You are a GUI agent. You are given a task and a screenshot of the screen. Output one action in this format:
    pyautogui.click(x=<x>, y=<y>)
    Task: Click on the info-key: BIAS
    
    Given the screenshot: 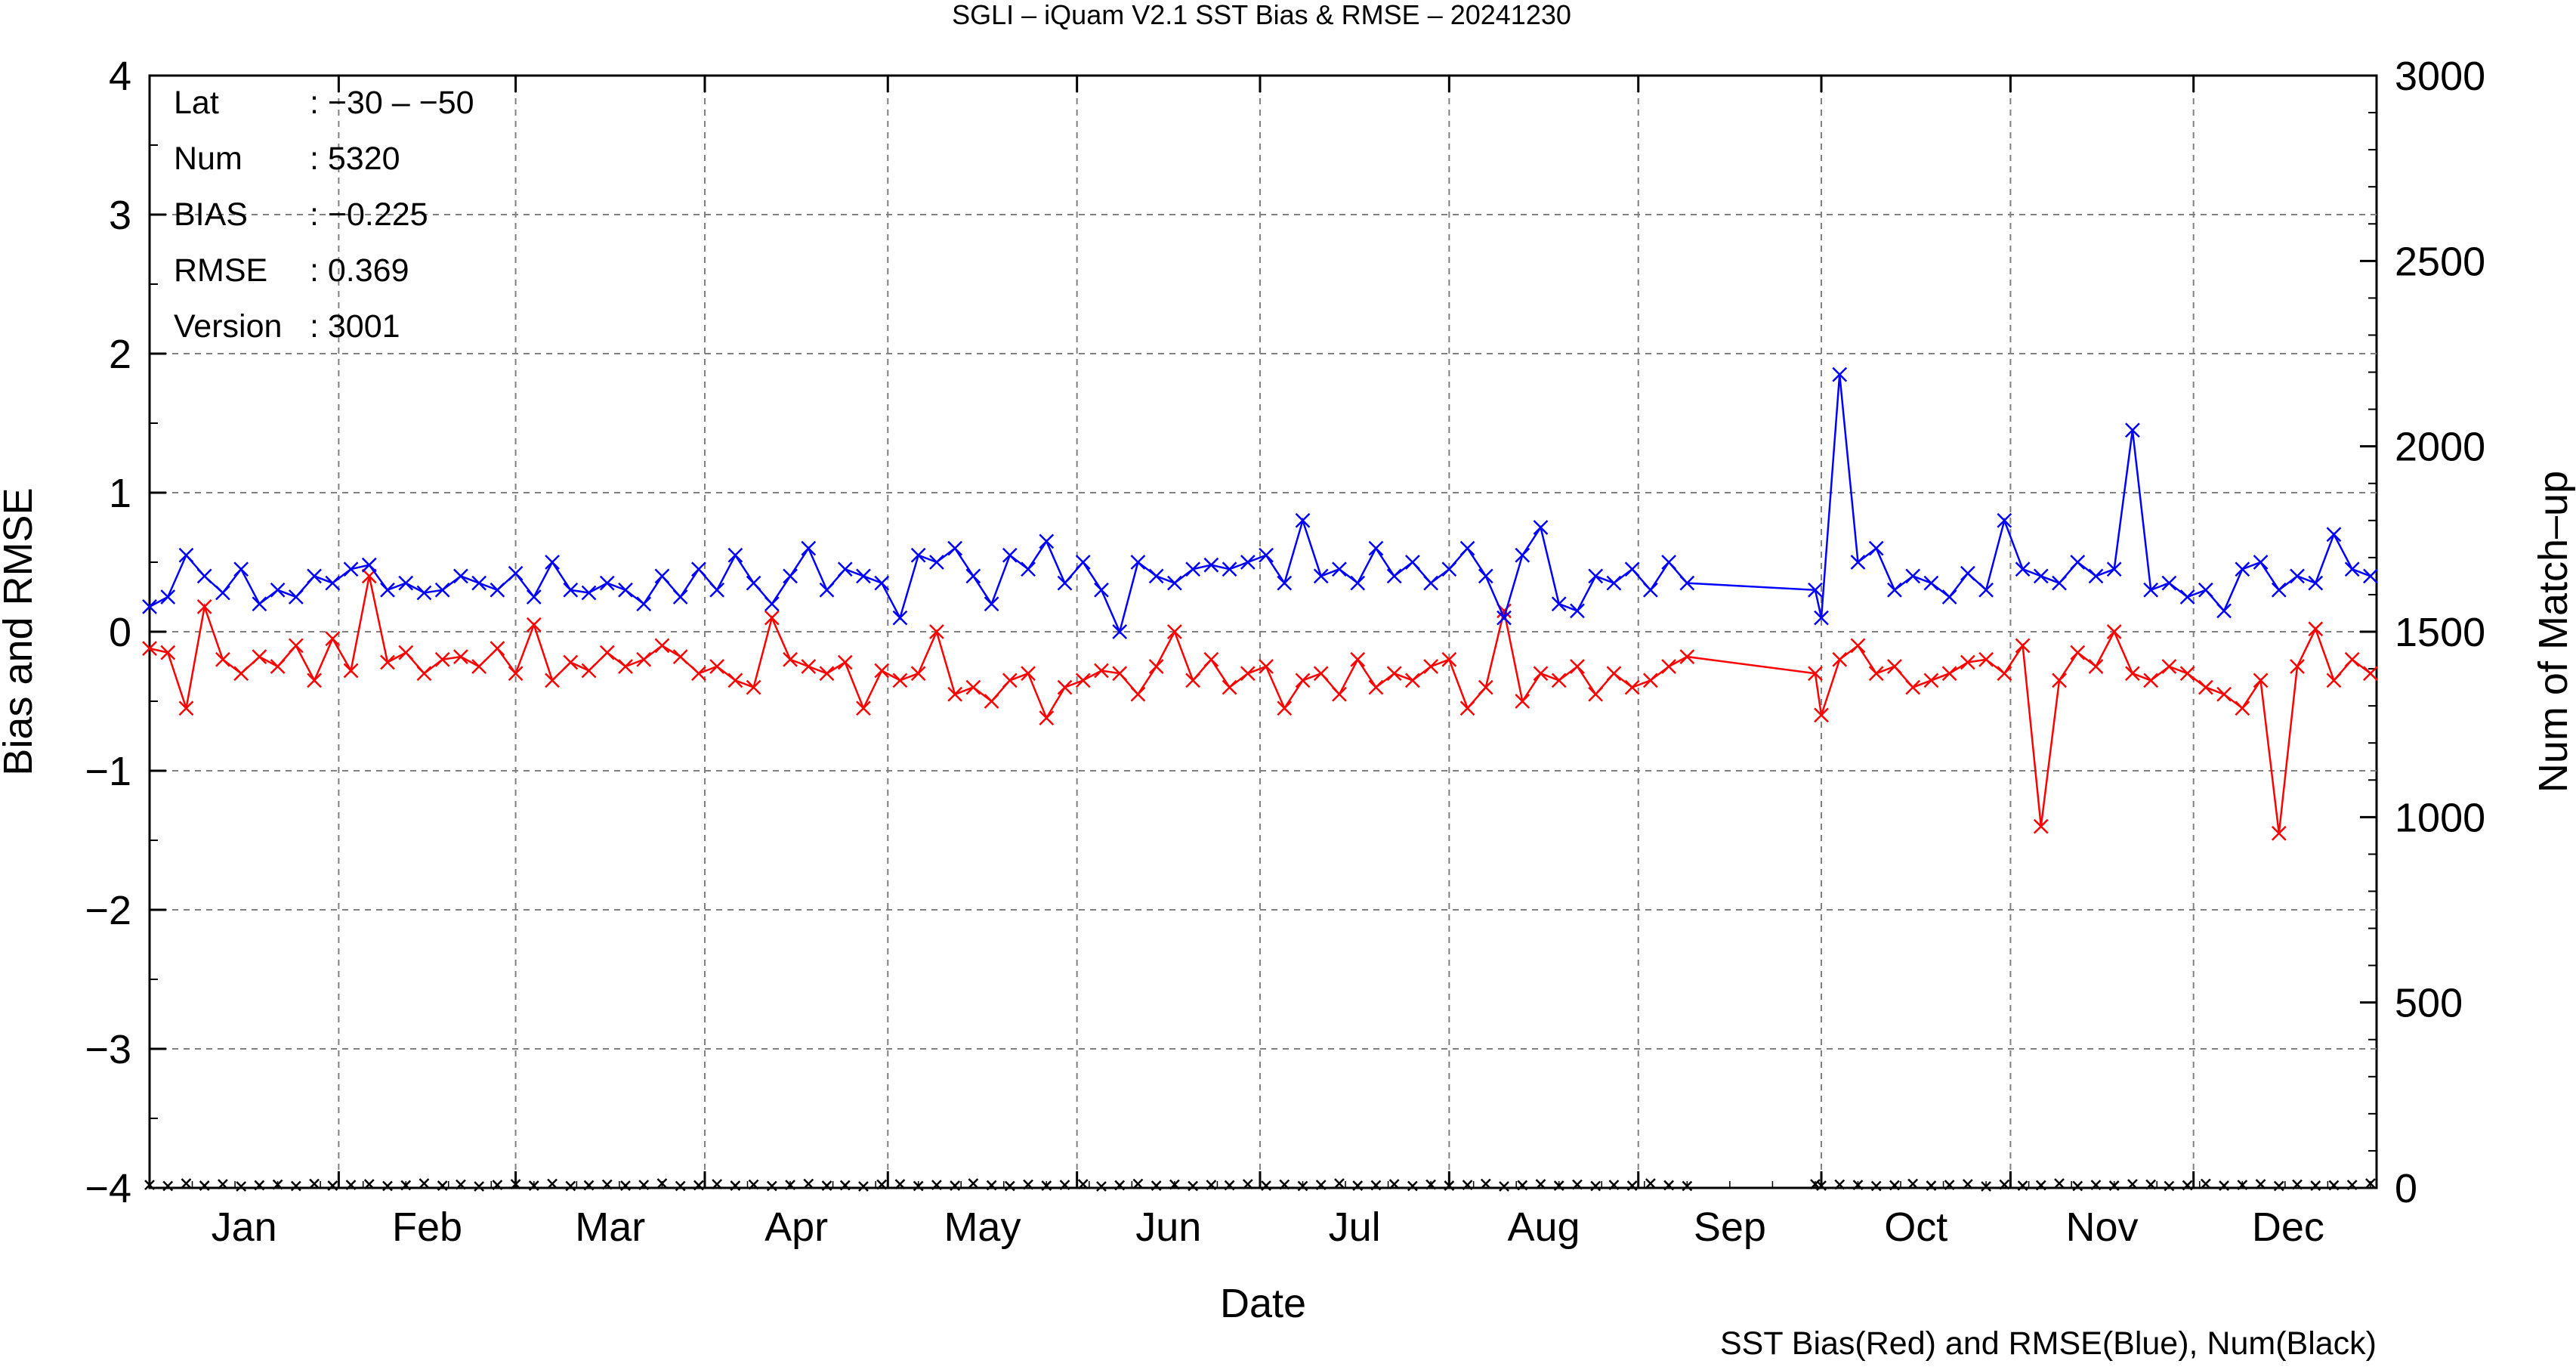 What is the action you would take?
    pyautogui.click(x=211, y=214)
    